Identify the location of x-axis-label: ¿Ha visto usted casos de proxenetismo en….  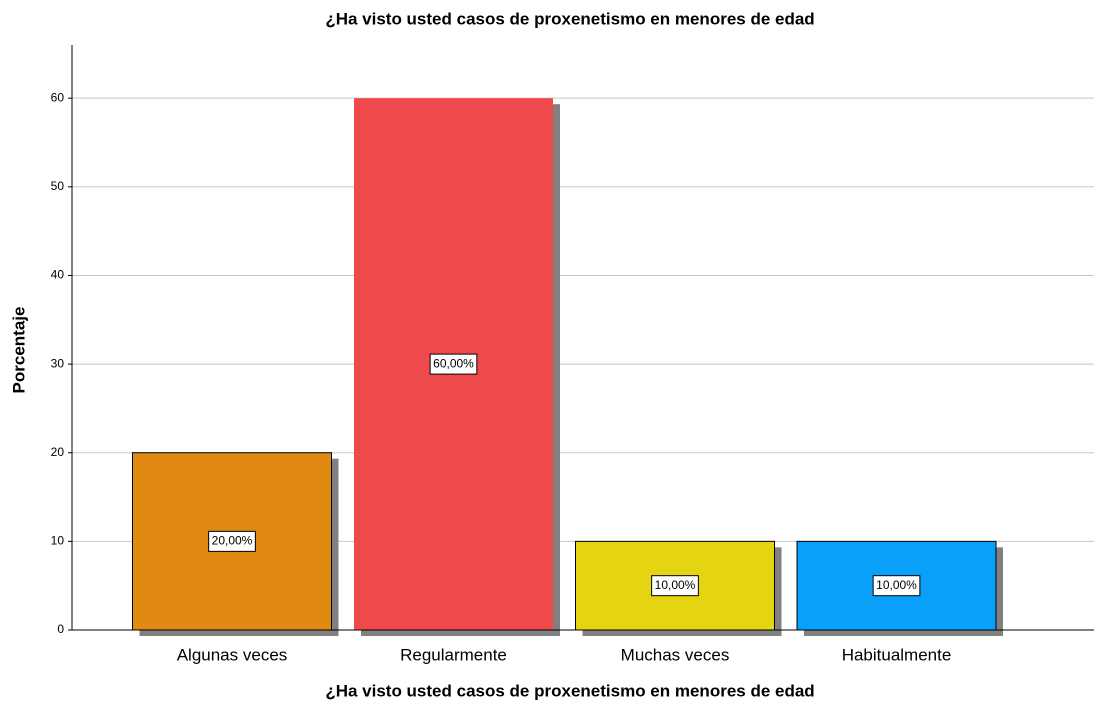
(569, 690).